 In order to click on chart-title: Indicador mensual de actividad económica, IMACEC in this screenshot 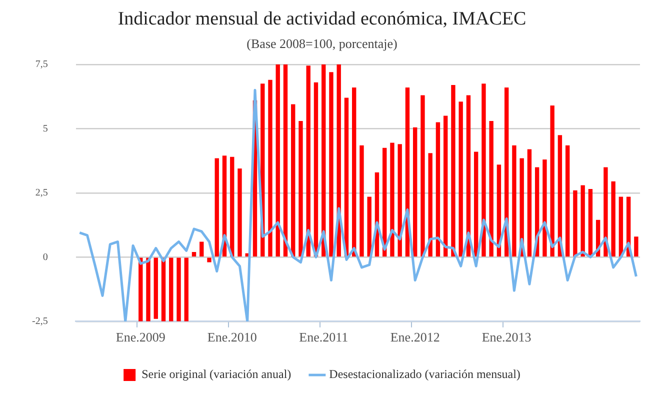, I will do `click(322, 19)`.